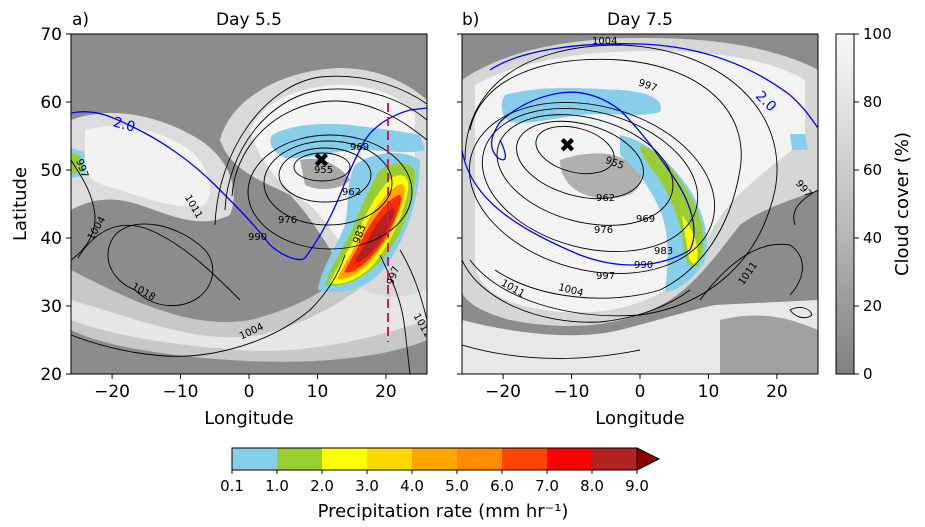 Image resolution: width=925 pixels, height=527 pixels. Describe the element at coordinates (470, 20) in the screenshot. I see `panel-label: b)` at that location.